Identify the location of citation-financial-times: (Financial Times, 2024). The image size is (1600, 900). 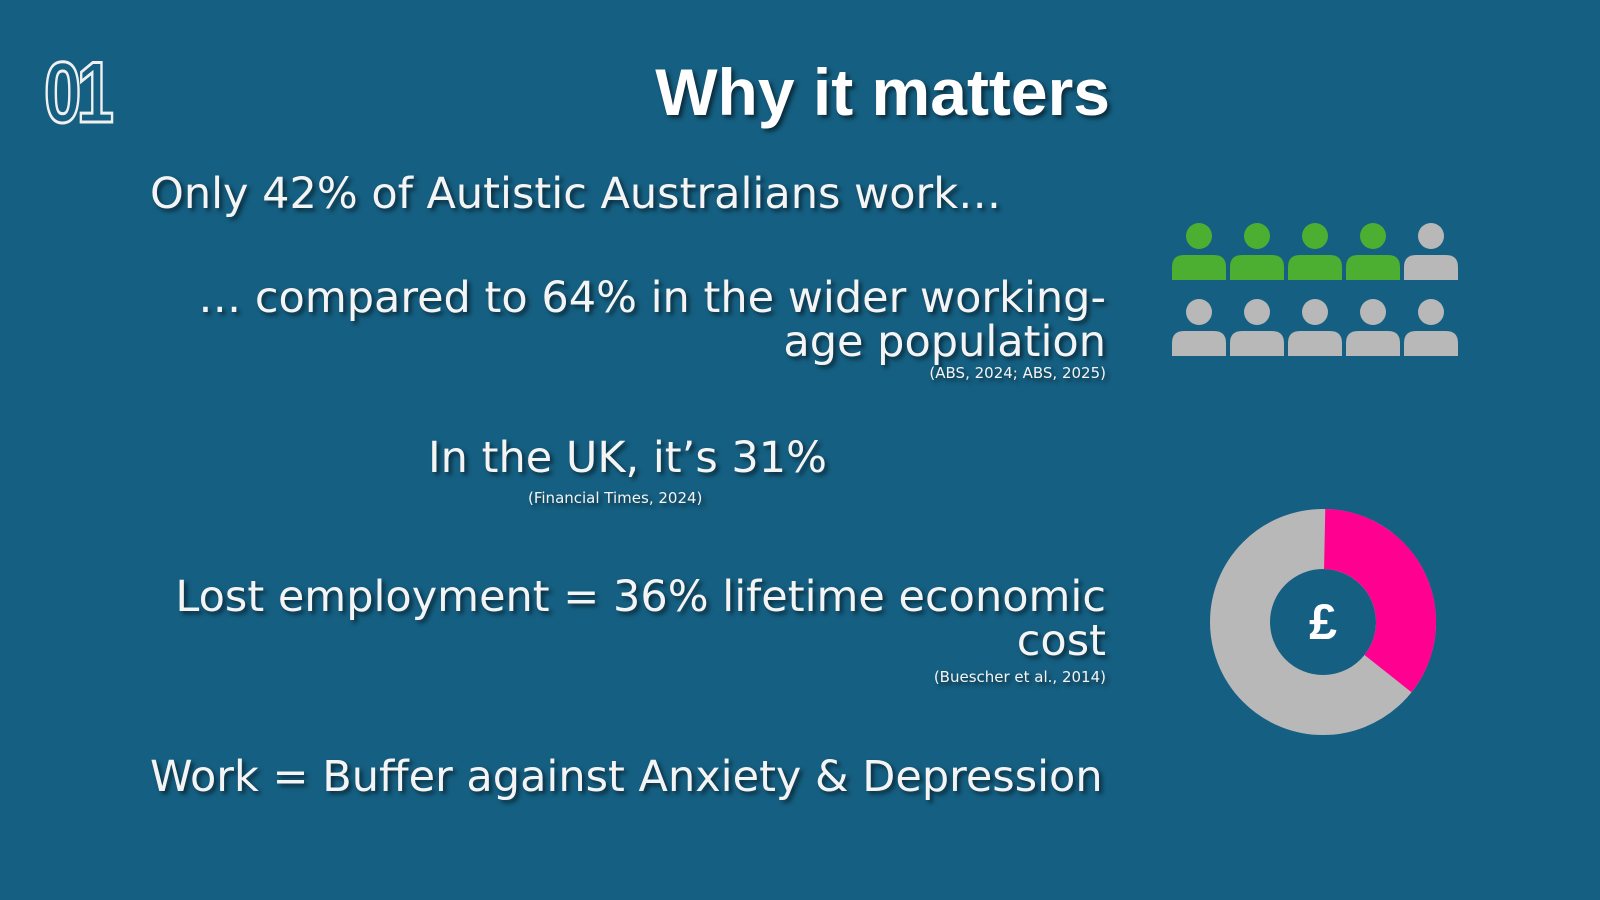
(615, 498).